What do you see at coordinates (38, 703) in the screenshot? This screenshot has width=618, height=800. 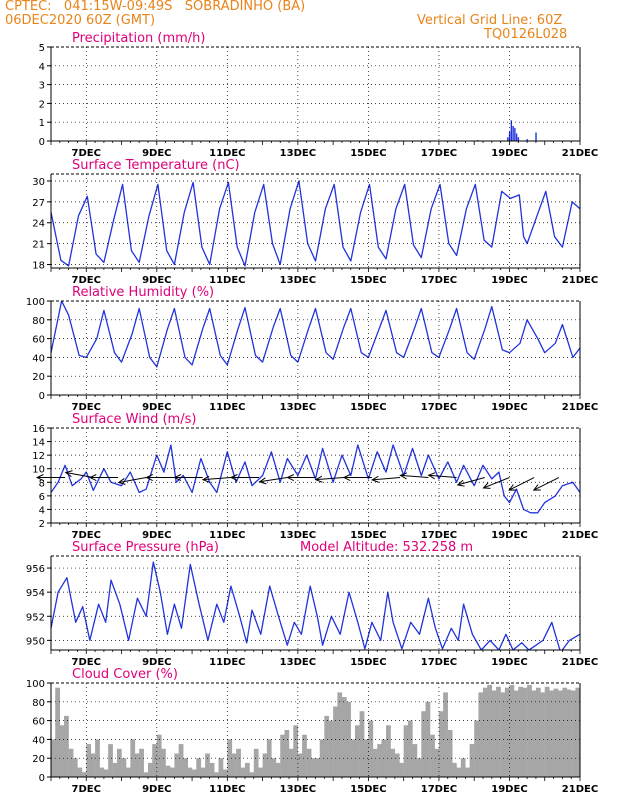 I see `y-tick-label: 80` at bounding box center [38, 703].